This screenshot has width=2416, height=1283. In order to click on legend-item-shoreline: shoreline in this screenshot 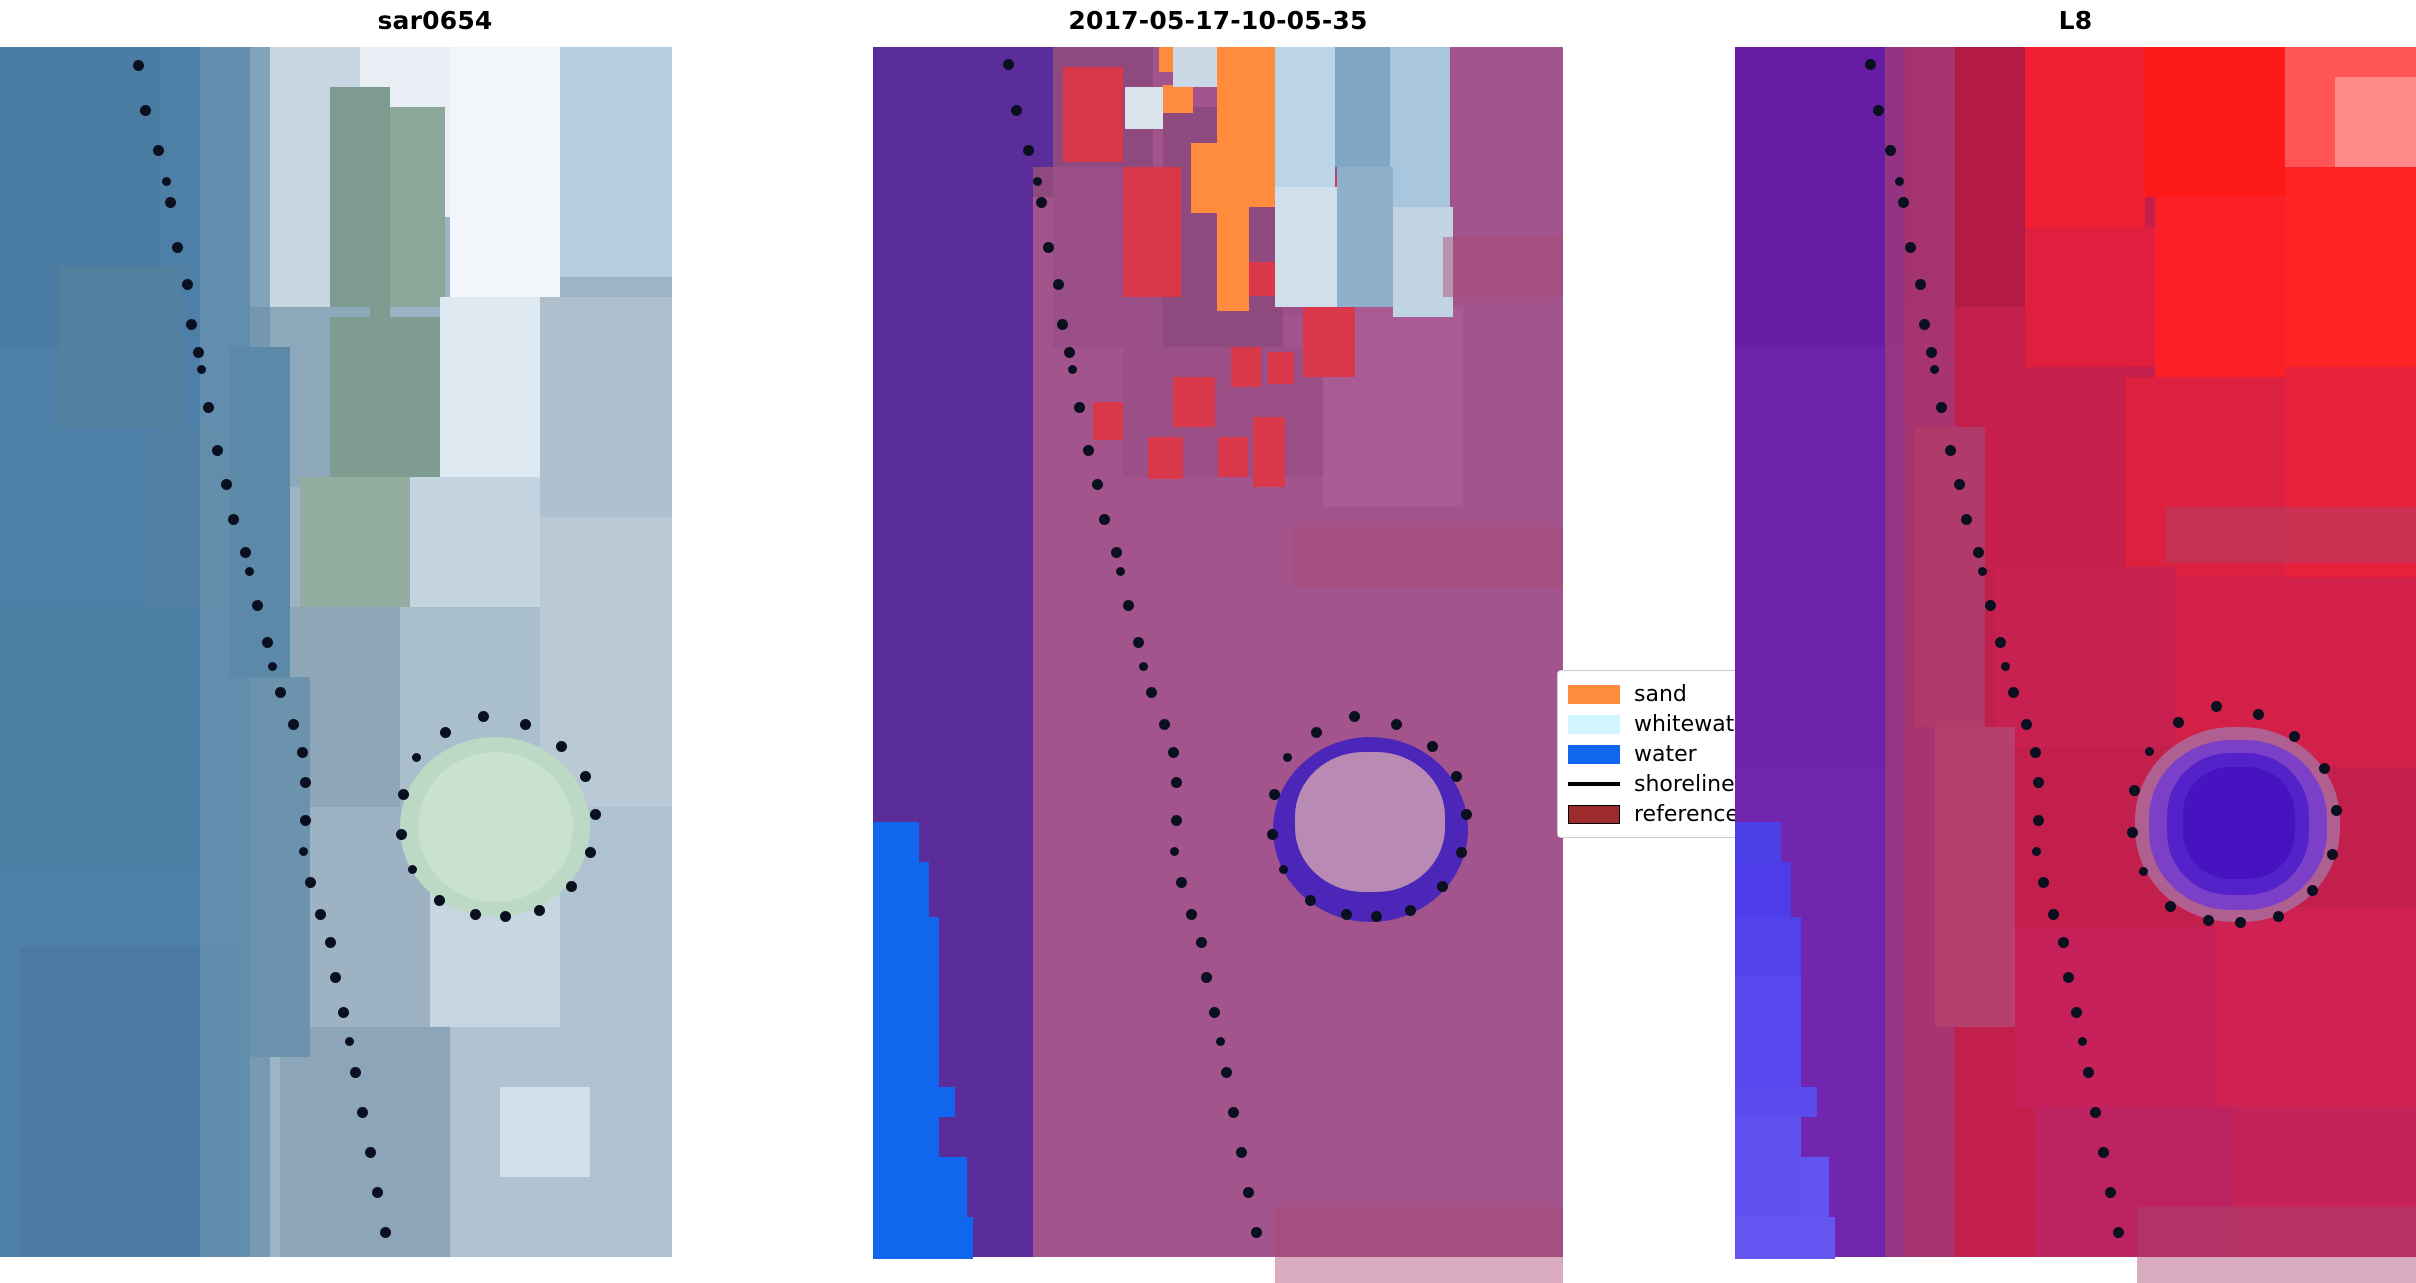, I will do `click(1683, 784)`.